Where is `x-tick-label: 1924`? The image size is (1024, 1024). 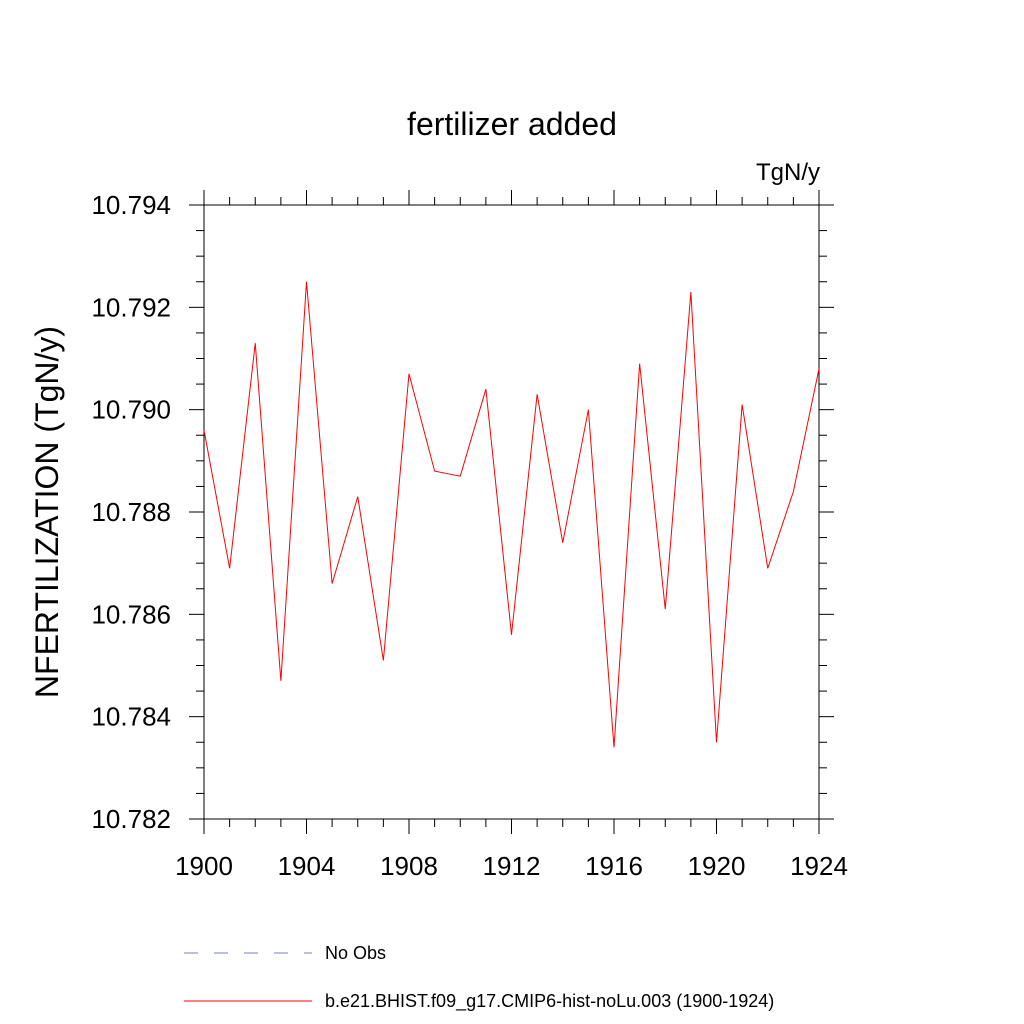
x-tick-label: 1924 is located at coordinates (819, 866).